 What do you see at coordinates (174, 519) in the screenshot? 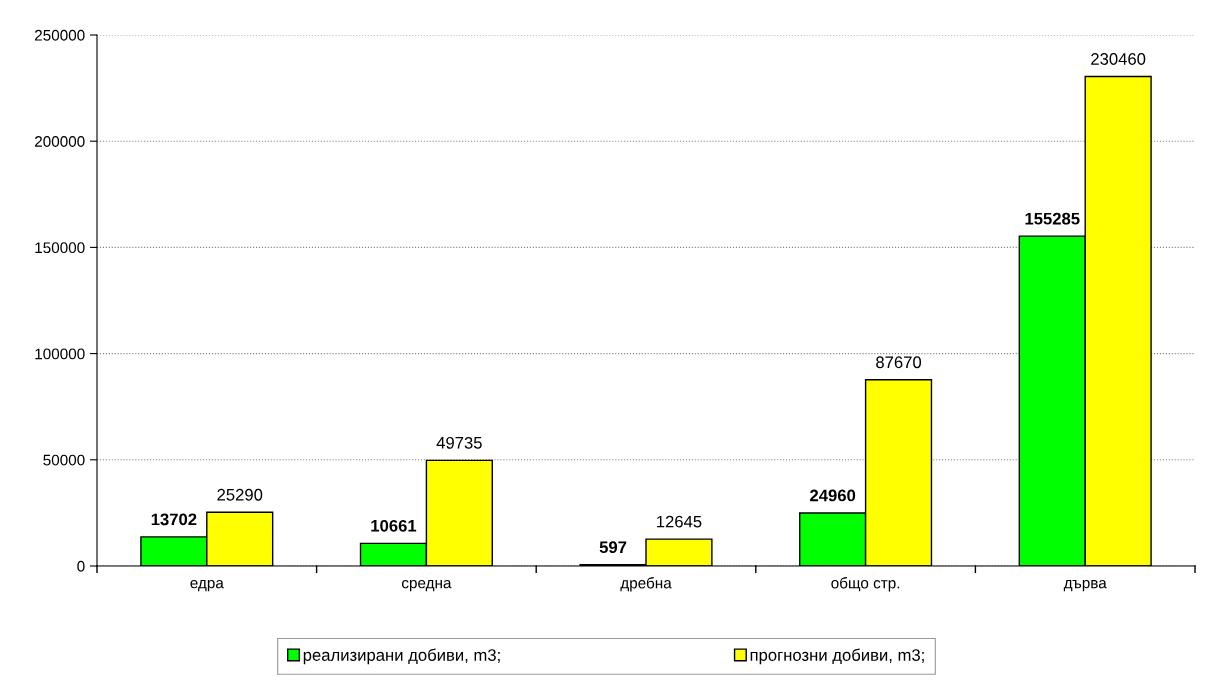
I see `data-label: 13702` at bounding box center [174, 519].